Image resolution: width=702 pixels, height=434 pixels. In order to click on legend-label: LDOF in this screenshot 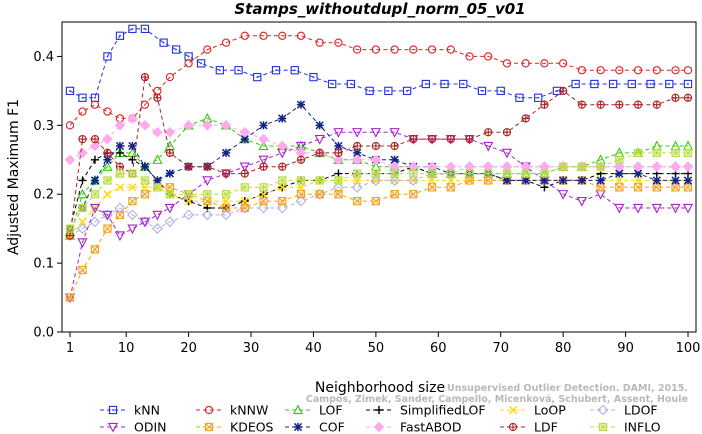, I will do `click(641, 410)`.